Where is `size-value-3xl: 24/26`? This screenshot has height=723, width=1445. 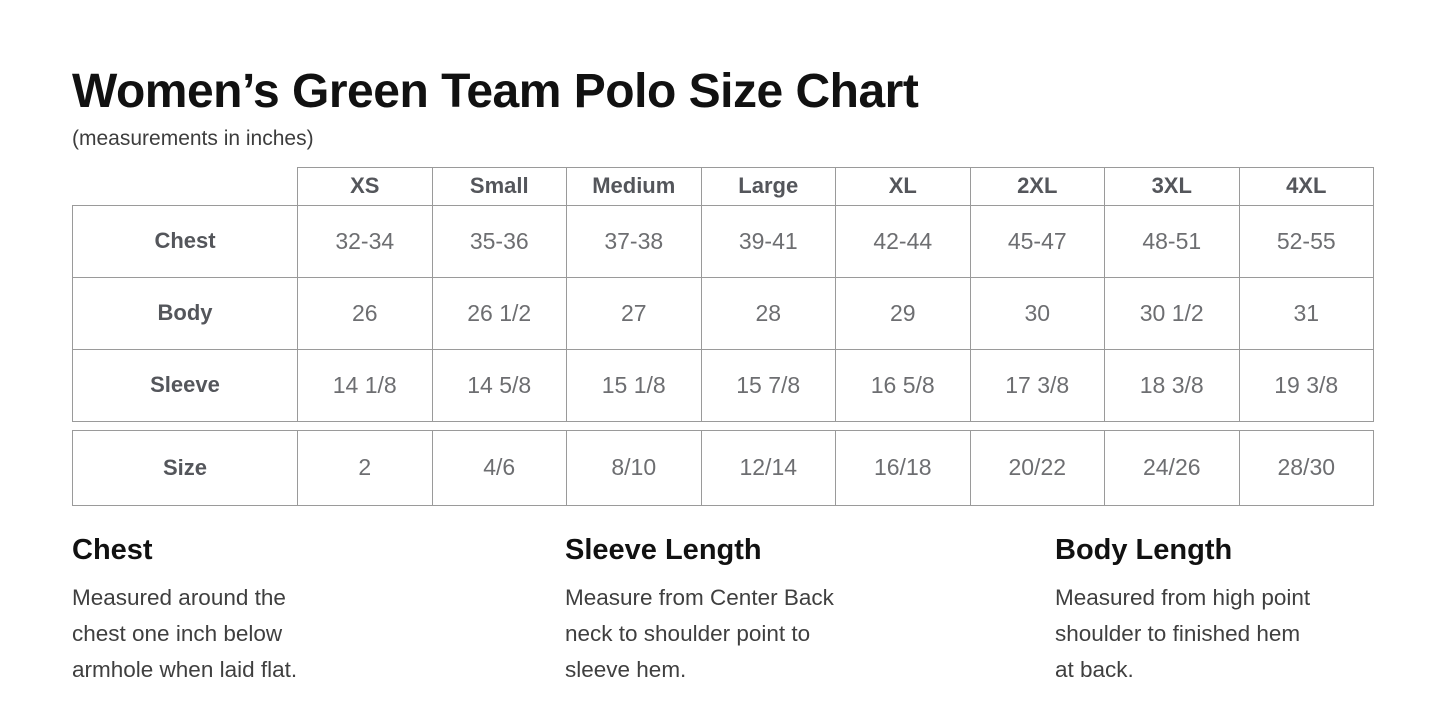 size-value-3xl: 24/26 is located at coordinates (1172, 467).